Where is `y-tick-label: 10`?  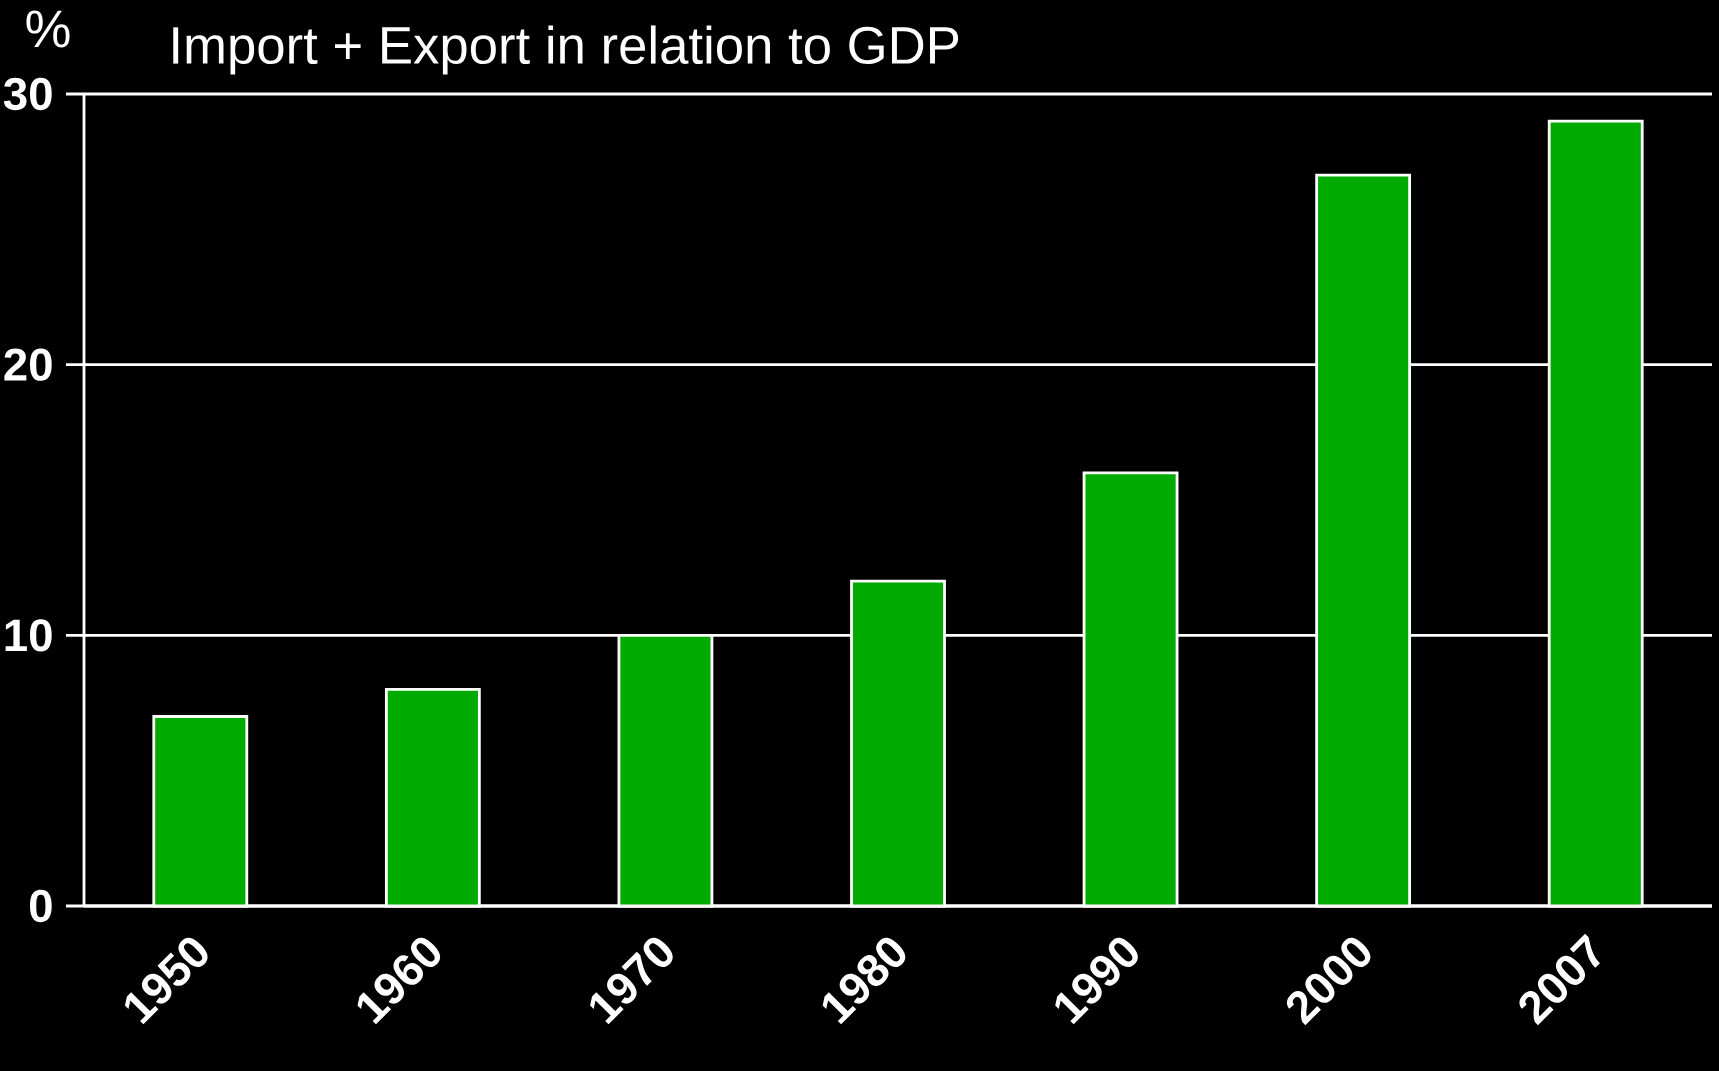
y-tick-label: 10 is located at coordinates (28, 635).